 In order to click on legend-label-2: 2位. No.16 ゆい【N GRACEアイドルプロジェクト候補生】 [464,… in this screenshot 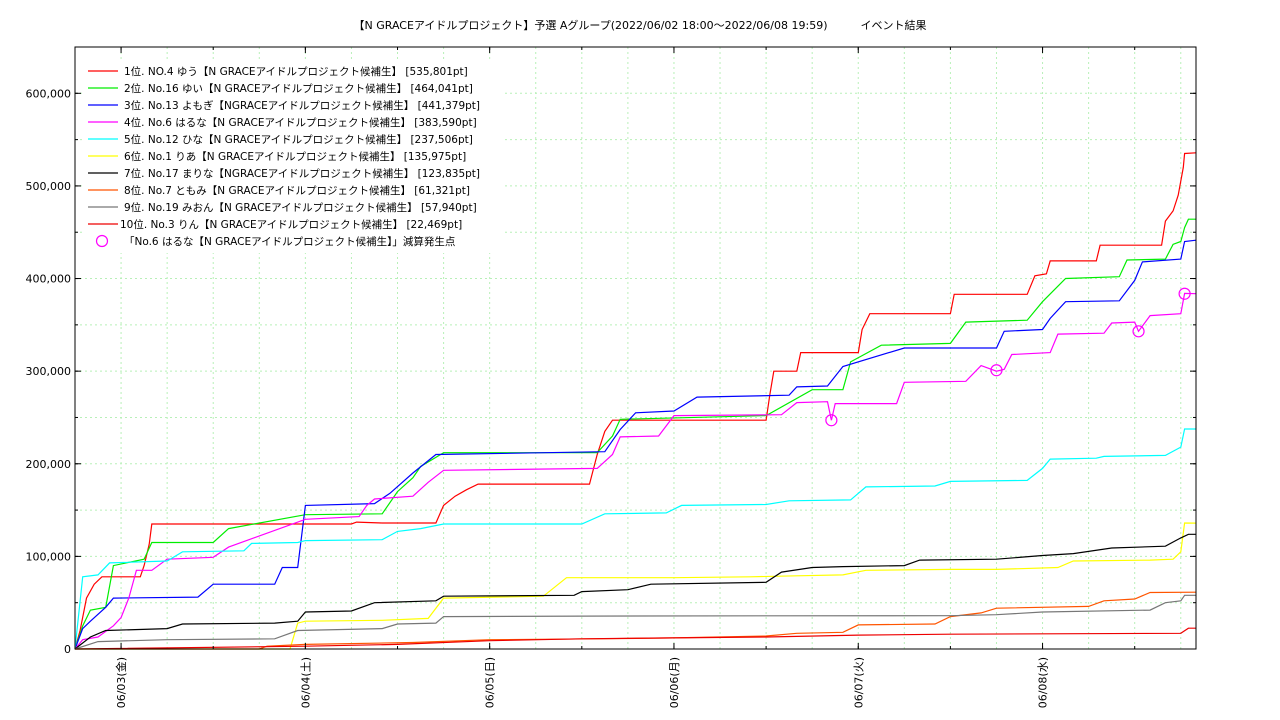, I will do `click(298, 88)`.